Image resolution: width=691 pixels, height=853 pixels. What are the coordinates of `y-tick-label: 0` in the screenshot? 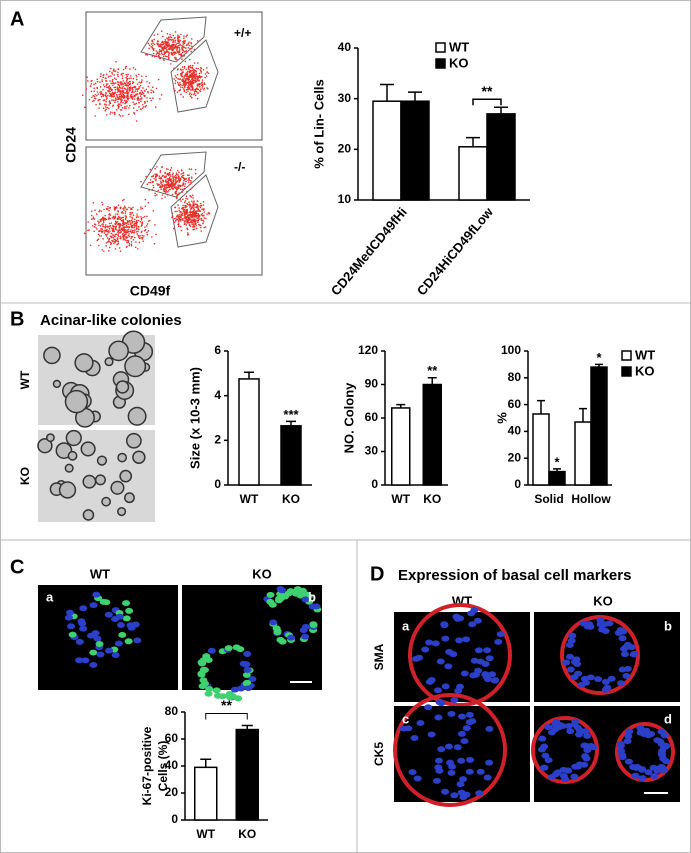 It's located at (374, 484).